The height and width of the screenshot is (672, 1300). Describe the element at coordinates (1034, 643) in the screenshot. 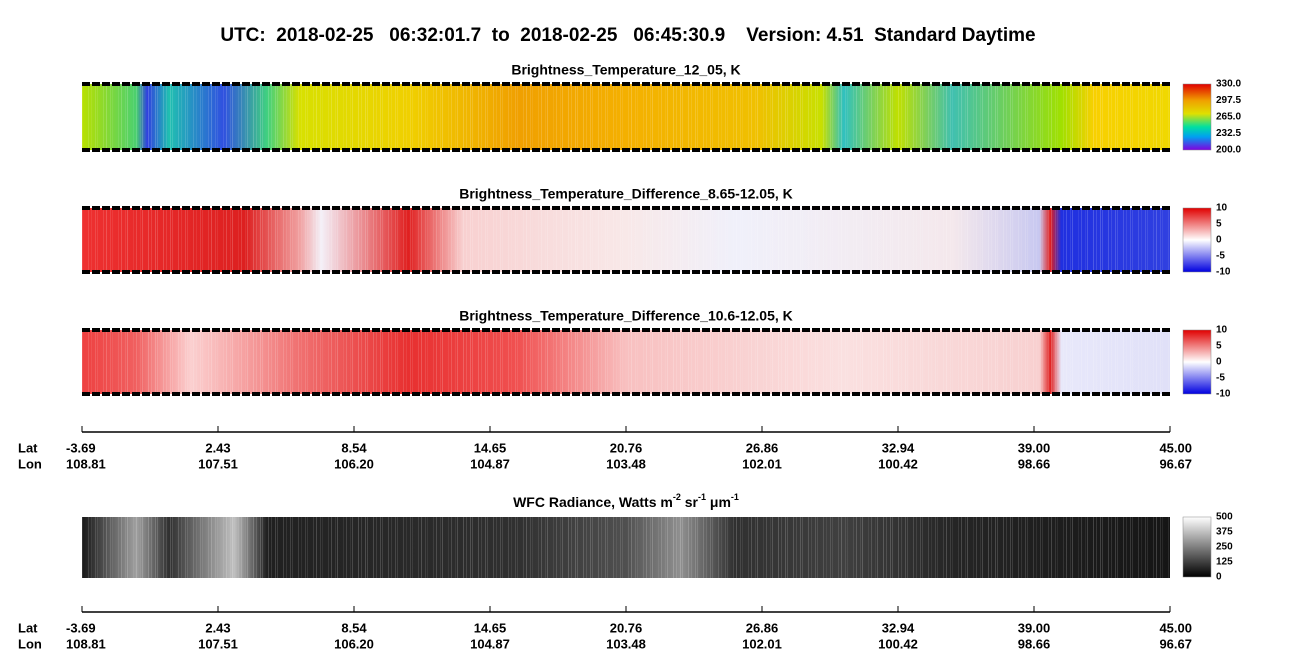

I see `lon-label: 98.66` at that location.